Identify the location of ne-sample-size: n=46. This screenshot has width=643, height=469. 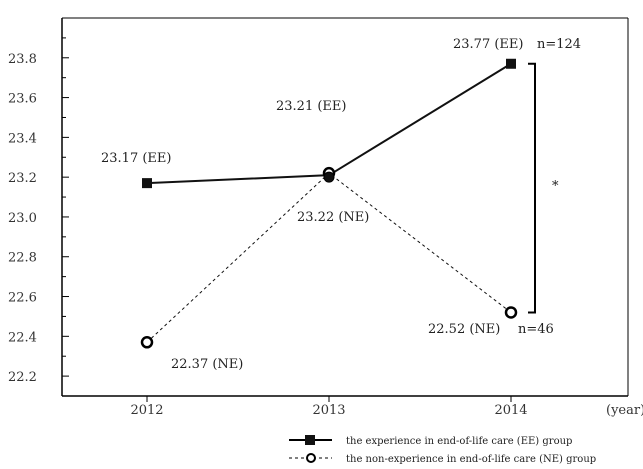
(536, 329).